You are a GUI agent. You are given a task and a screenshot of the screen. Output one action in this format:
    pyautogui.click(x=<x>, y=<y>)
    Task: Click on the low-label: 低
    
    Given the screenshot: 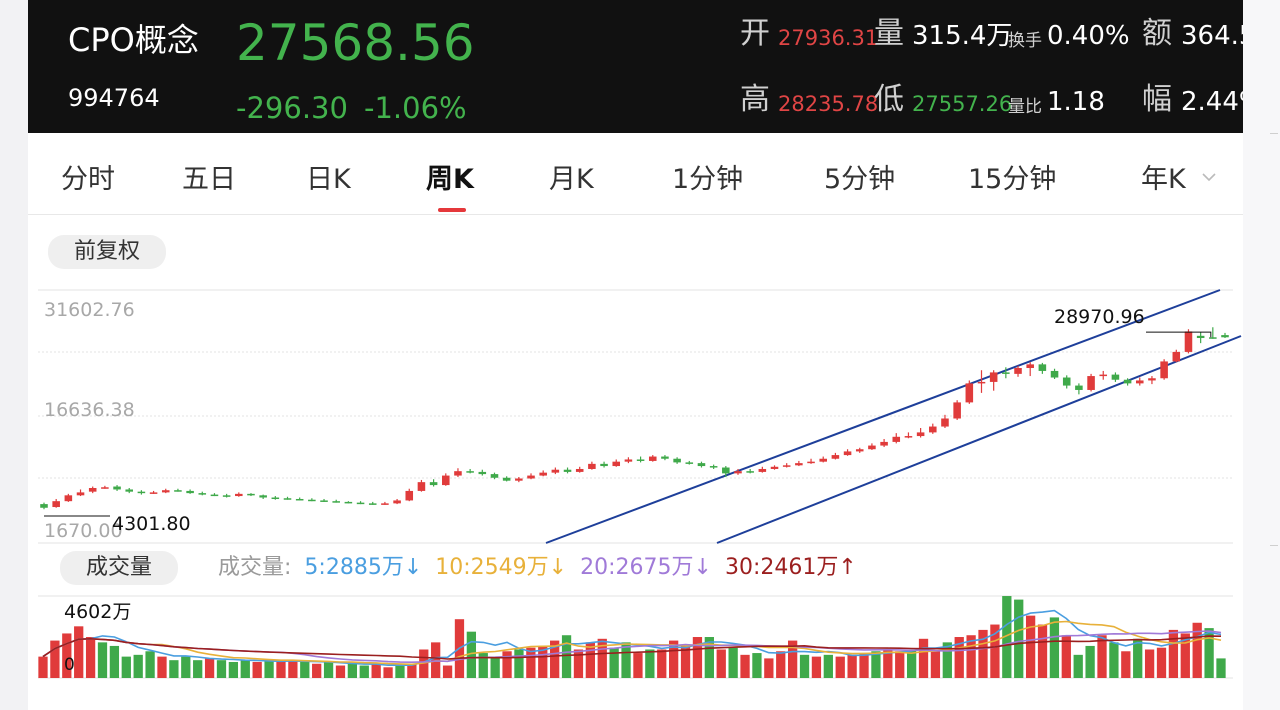 What is the action you would take?
    pyautogui.click(x=889, y=99)
    